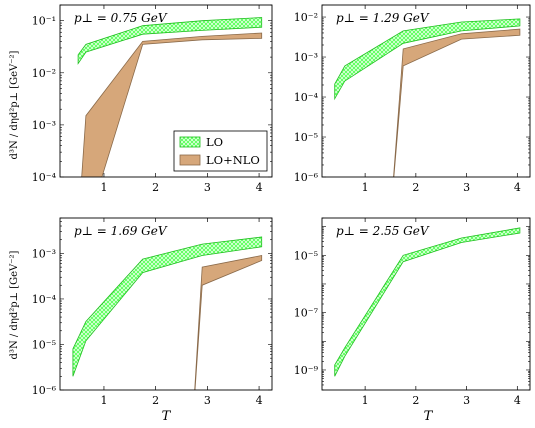 The width and height of the screenshot is (535, 428). Describe the element at coordinates (383, 18) in the screenshot. I see `panel-annotation: p⊥ = 1.29 GeV` at that location.